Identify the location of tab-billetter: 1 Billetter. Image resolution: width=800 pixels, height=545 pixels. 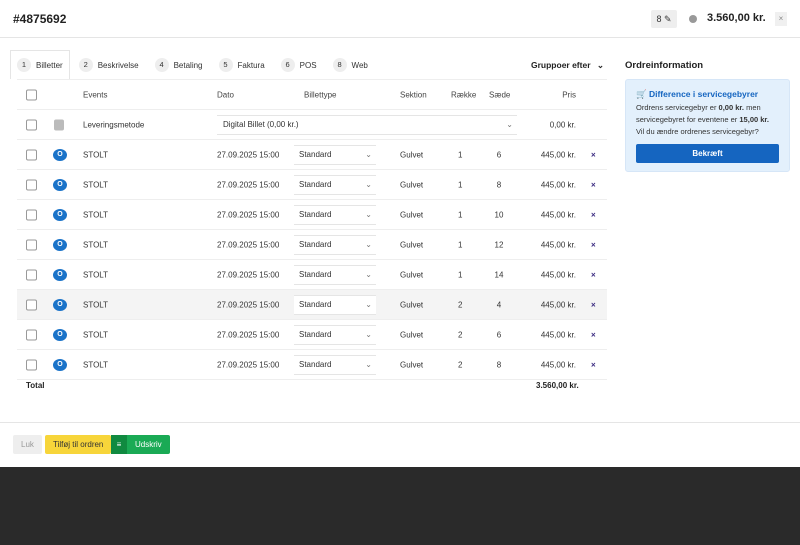
(40, 64).